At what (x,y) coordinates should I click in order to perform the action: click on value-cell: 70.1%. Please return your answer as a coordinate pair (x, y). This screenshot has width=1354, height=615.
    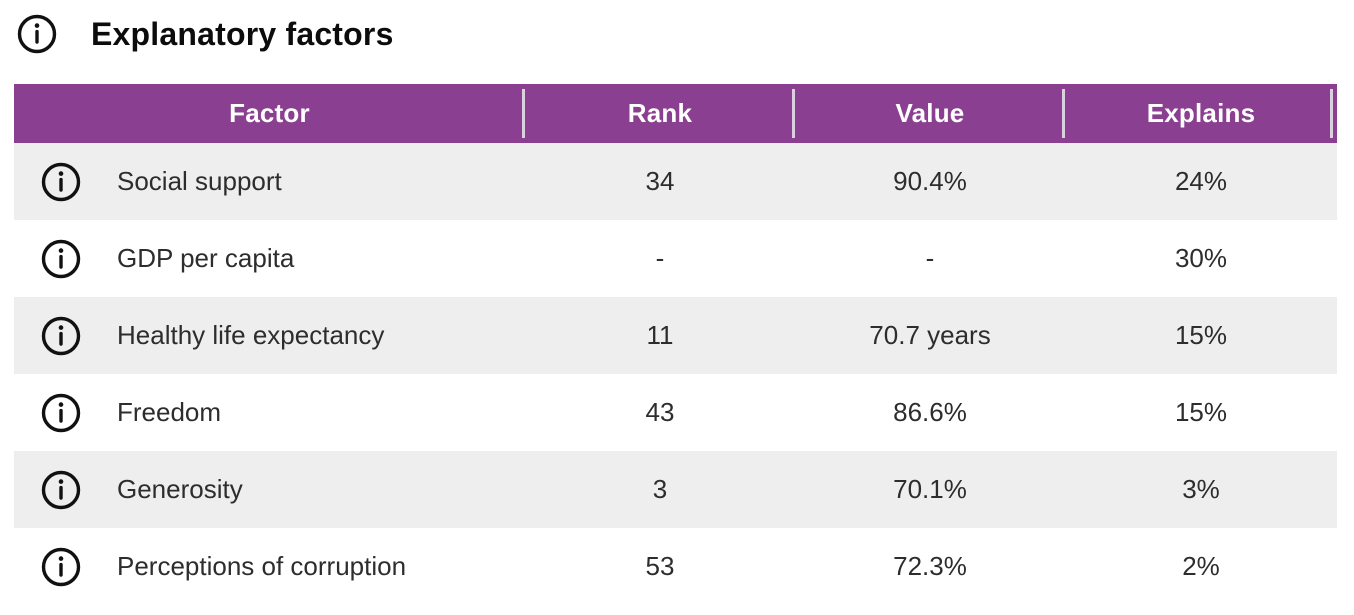
    Looking at the image, I should click on (930, 489).